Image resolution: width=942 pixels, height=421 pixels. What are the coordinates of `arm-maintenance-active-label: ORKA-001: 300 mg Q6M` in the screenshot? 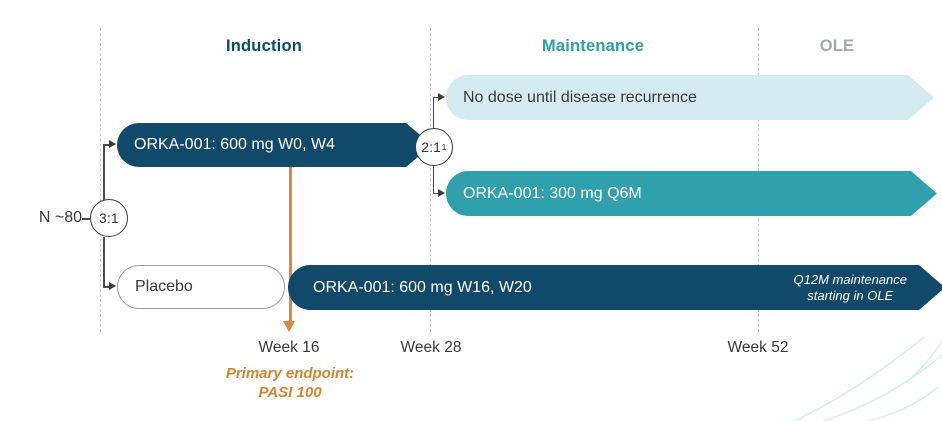 It's located at (552, 193).